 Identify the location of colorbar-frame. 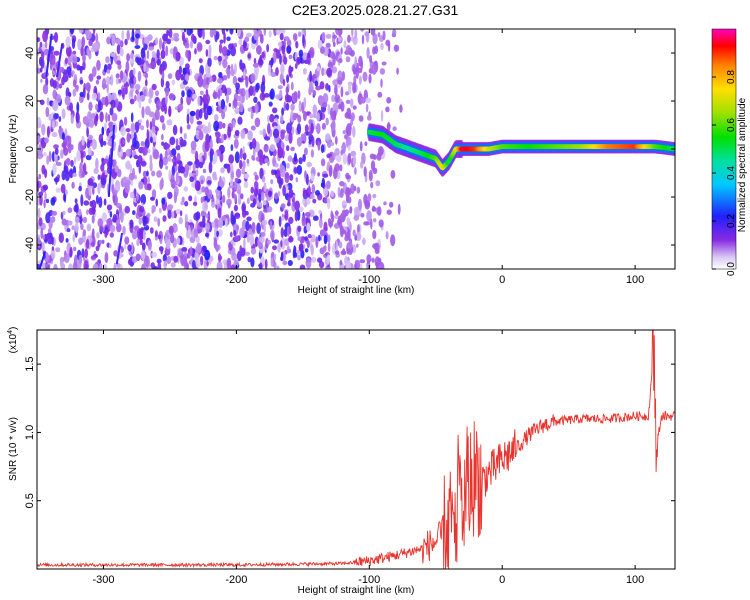
(724, 149).